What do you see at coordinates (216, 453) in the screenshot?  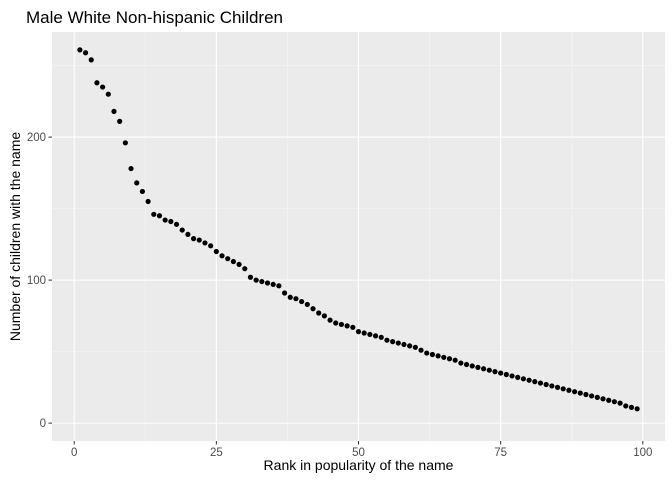 I see `x-tick-label: 25` at bounding box center [216, 453].